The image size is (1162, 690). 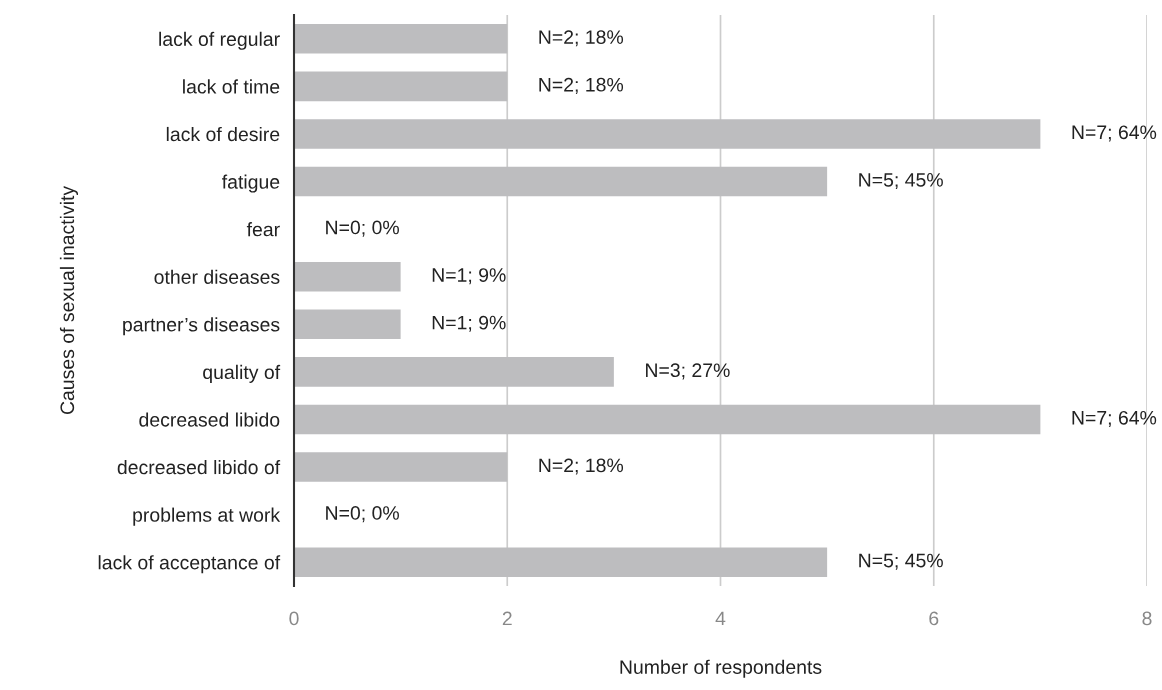 What do you see at coordinates (721, 668) in the screenshot?
I see `x-axis-title: Number of respondents` at bounding box center [721, 668].